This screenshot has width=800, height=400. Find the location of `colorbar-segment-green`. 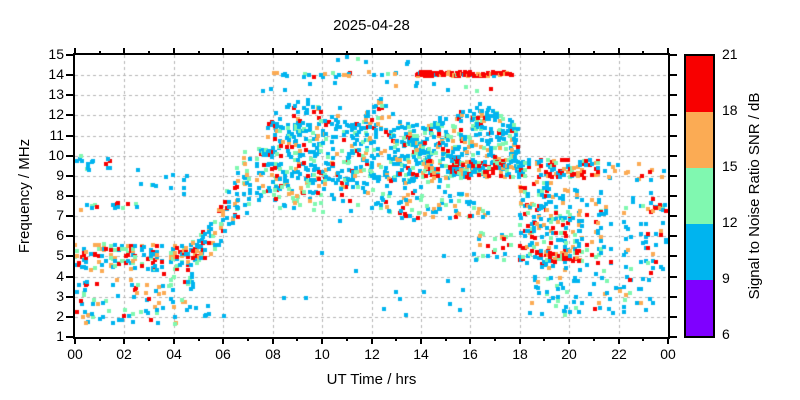

colorbar-segment-green is located at coordinates (699, 196).